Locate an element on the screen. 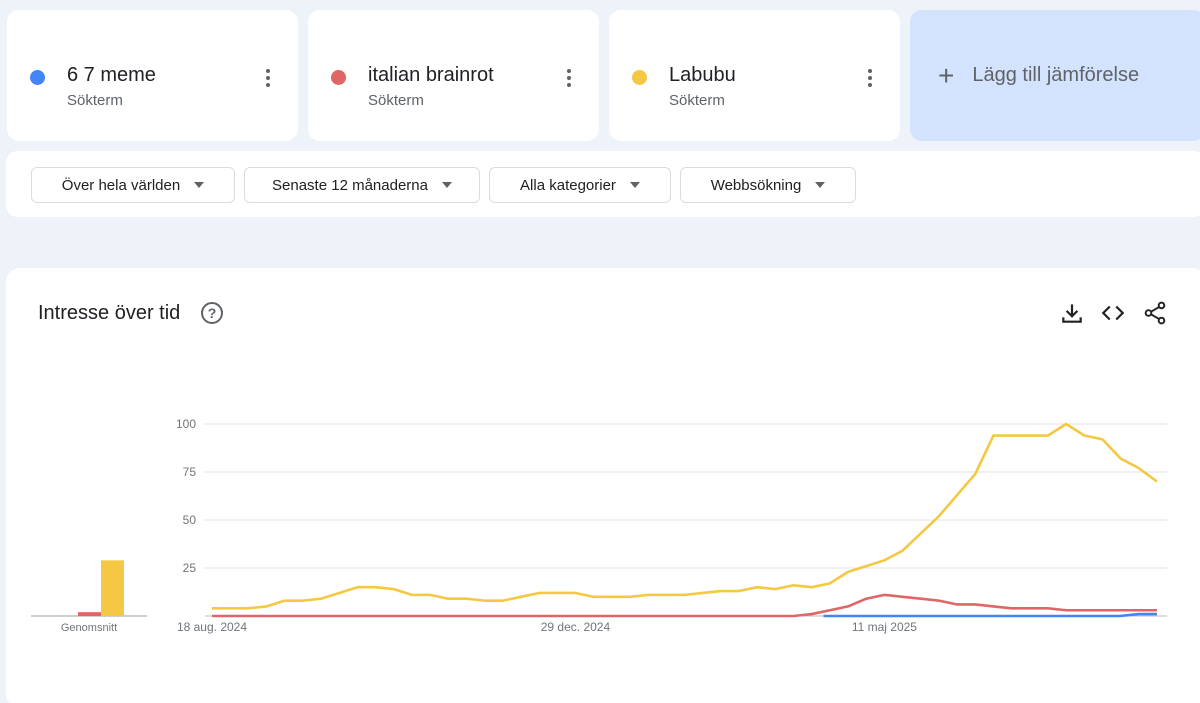  term-card-labubu: Labubu Sökterm is located at coordinates (754, 75).